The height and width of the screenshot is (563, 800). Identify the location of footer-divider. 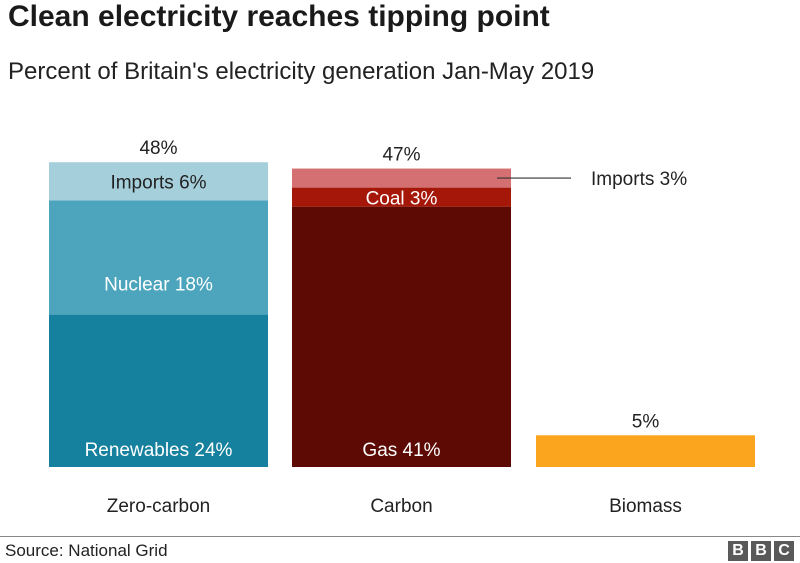
(400, 536).